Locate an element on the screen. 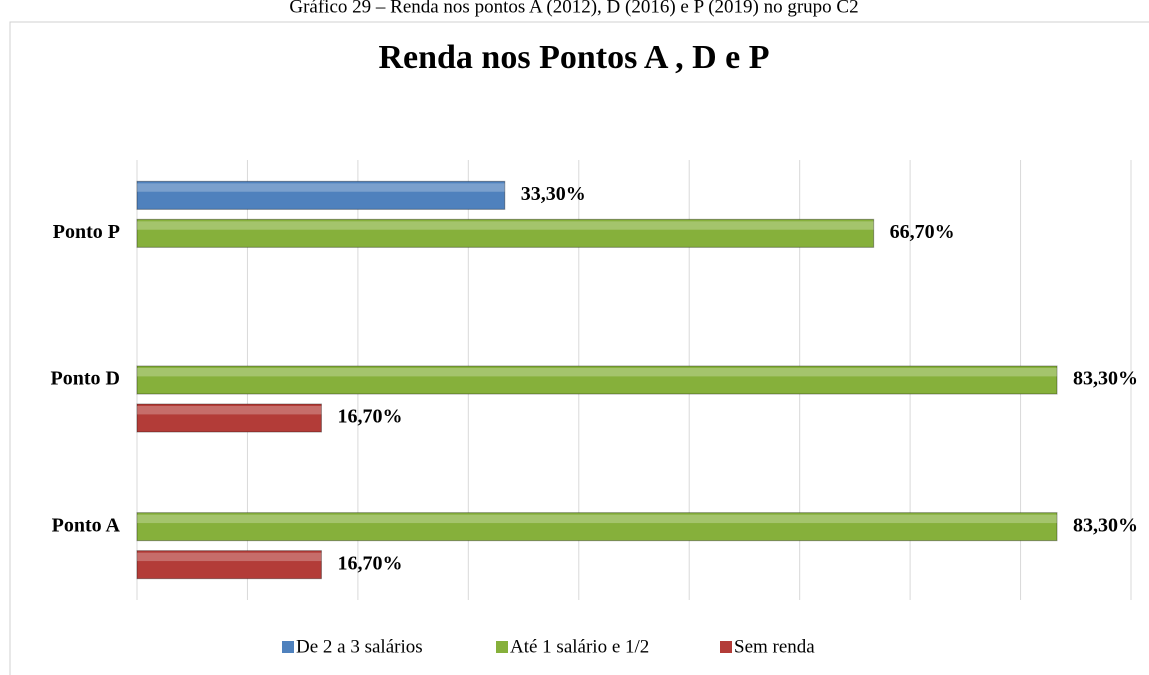  legend-label: De 2 a 3 salários is located at coordinates (359, 646).